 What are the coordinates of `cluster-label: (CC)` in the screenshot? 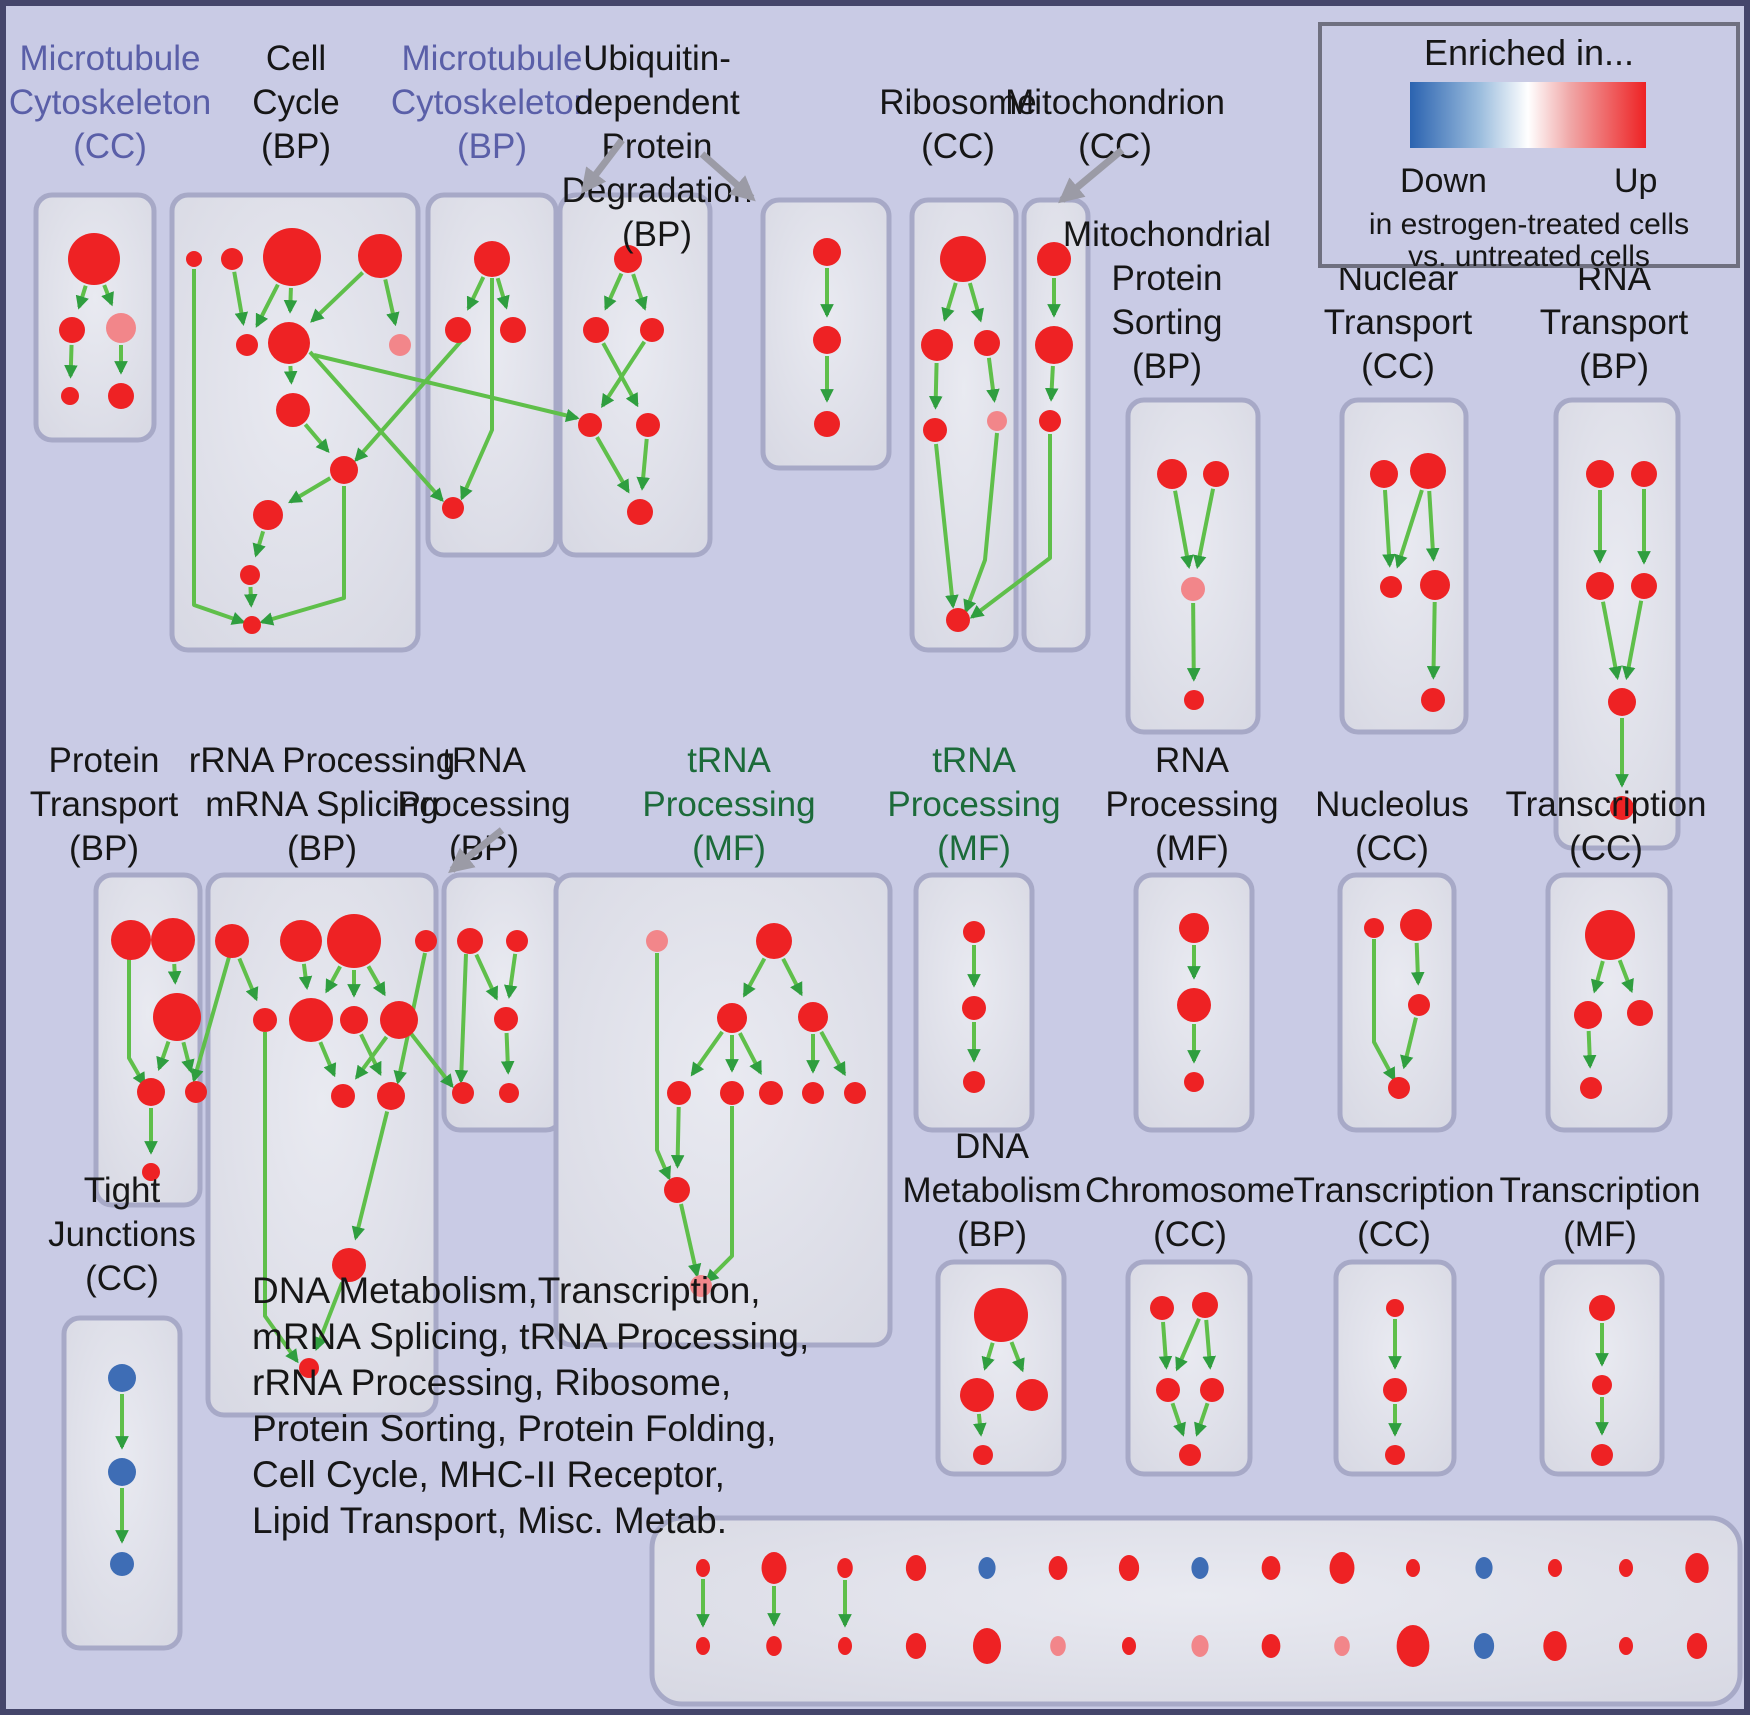 It's located at (122, 1278).